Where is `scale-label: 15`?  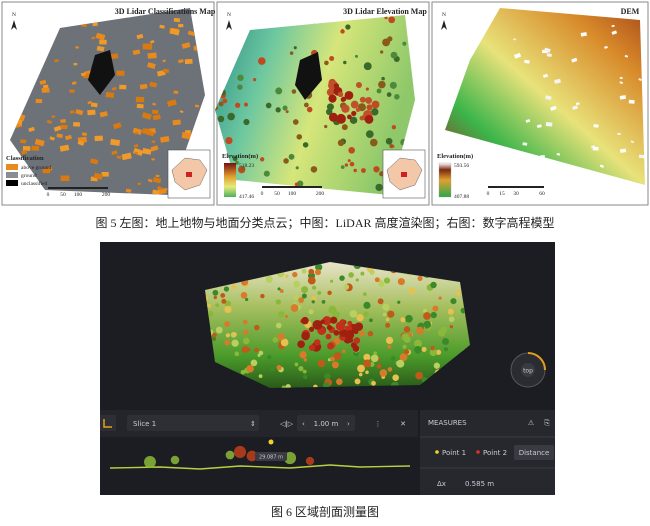
scale-label: 15 is located at coordinates (502, 194).